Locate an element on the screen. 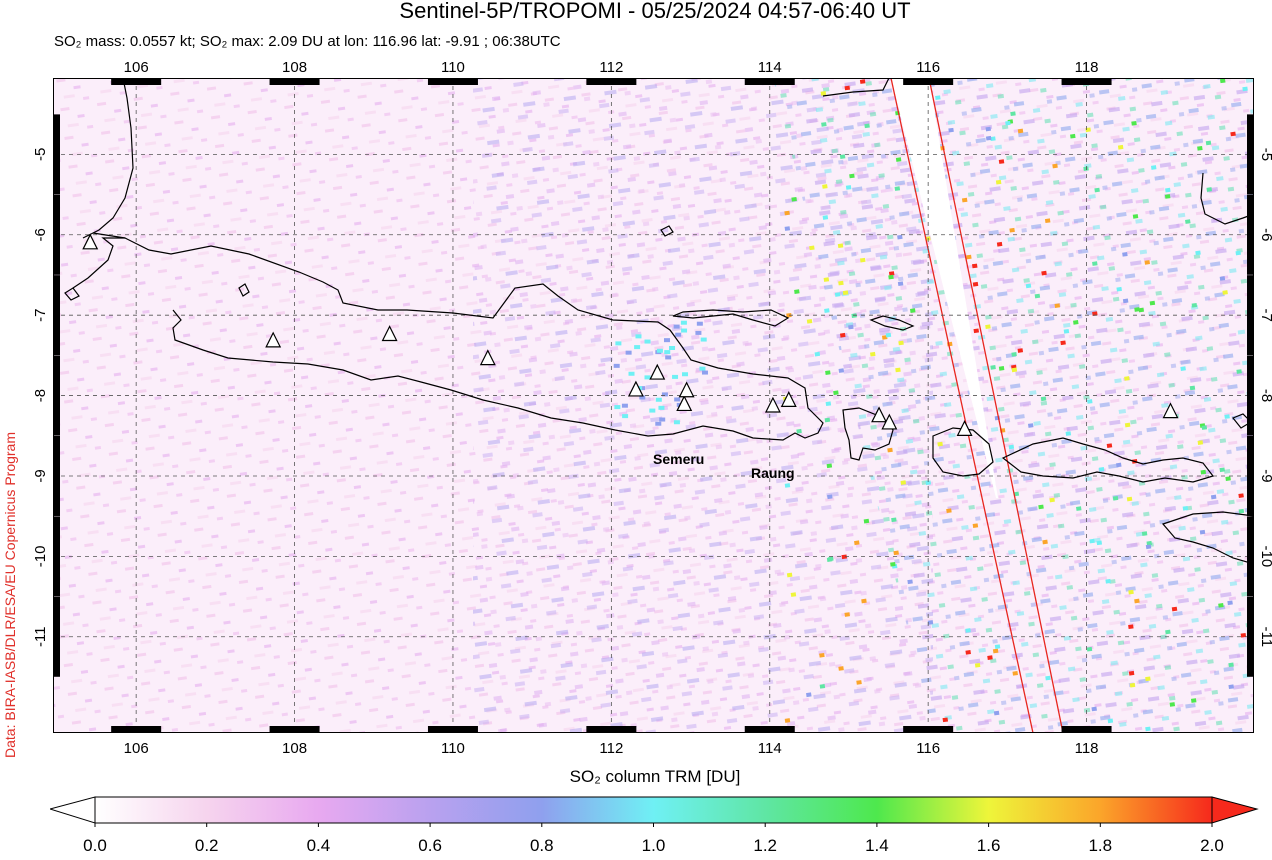 Image resolution: width=1272 pixels, height=860 pixels. lat-label-left: -6 is located at coordinates (40, 234).